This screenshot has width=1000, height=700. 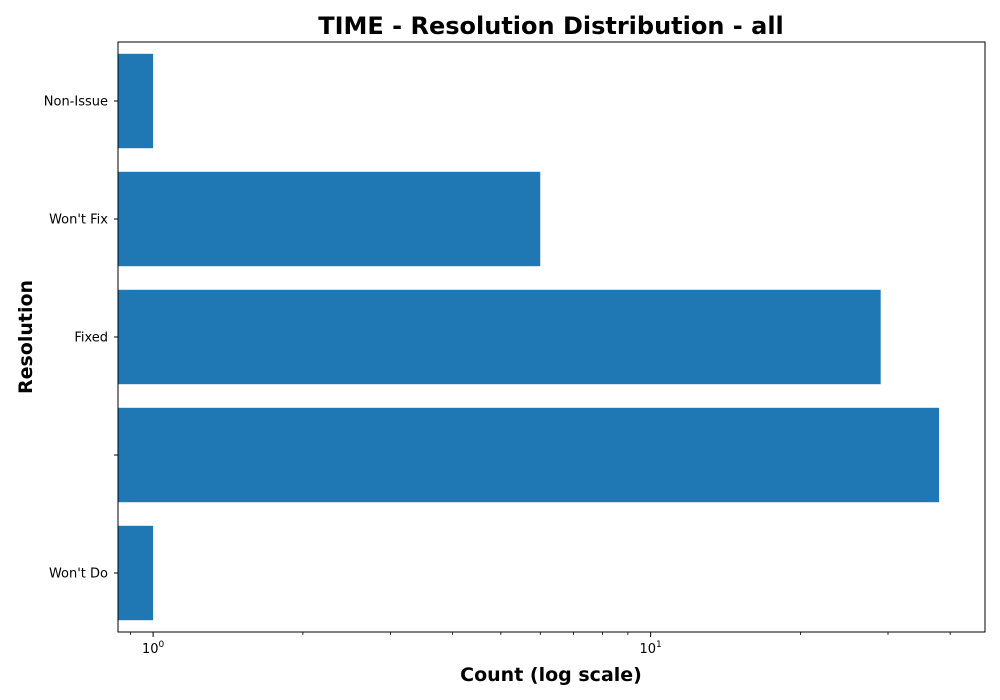 What do you see at coordinates (91, 338) in the screenshot?
I see `y-tick-label: Fixed` at bounding box center [91, 338].